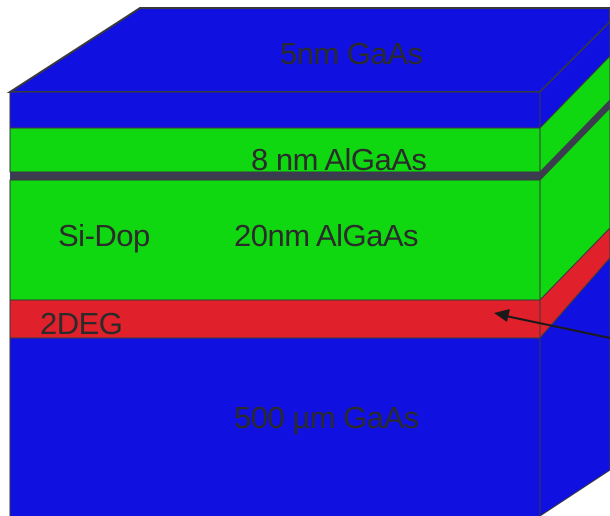 The image size is (610, 516). I want to click on doped-layer-label: 20nm AlGaAs, so click(326, 235).